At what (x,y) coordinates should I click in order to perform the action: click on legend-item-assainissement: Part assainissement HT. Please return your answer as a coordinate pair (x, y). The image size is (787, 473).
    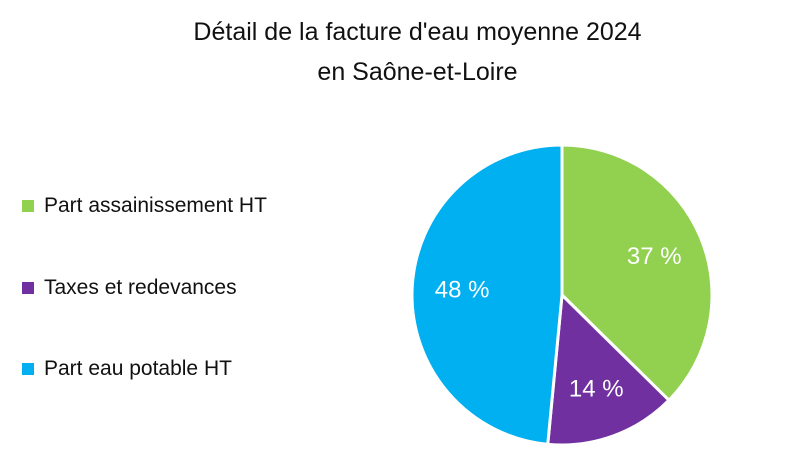
    Looking at the image, I should click on (144, 206).